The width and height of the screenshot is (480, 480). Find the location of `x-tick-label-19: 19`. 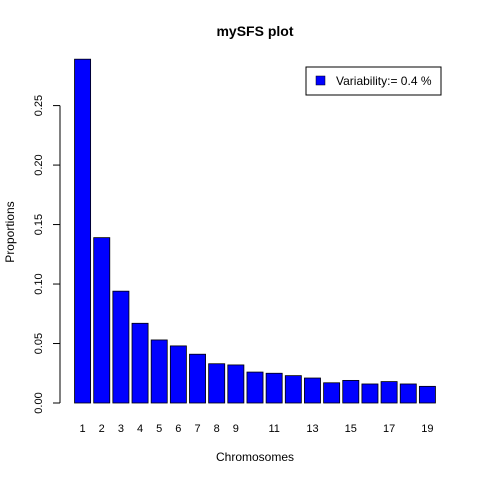

x-tick-label-19: 19 is located at coordinates (427, 429).